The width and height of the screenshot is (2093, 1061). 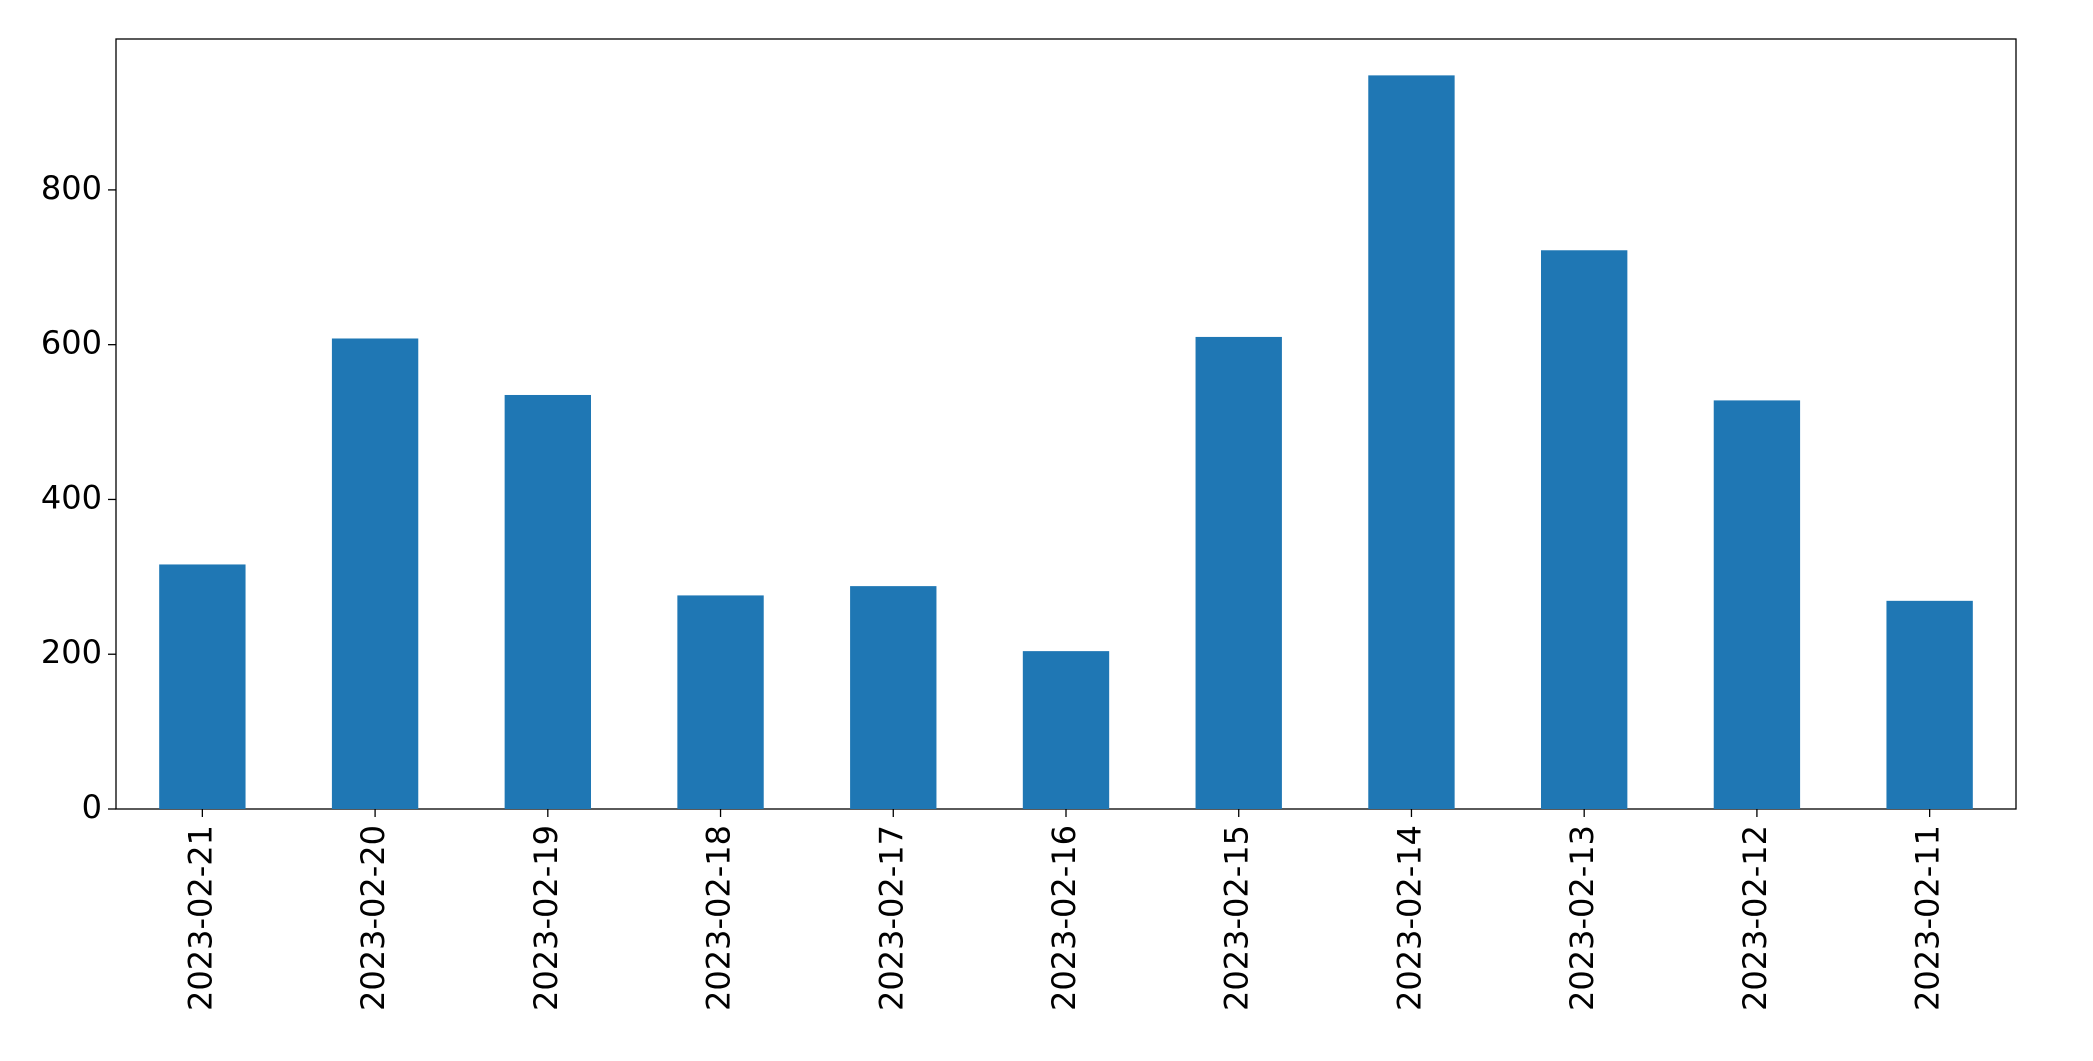 What do you see at coordinates (1064, 918) in the screenshot?
I see `x-tick-label: 2023-02-16` at bounding box center [1064, 918].